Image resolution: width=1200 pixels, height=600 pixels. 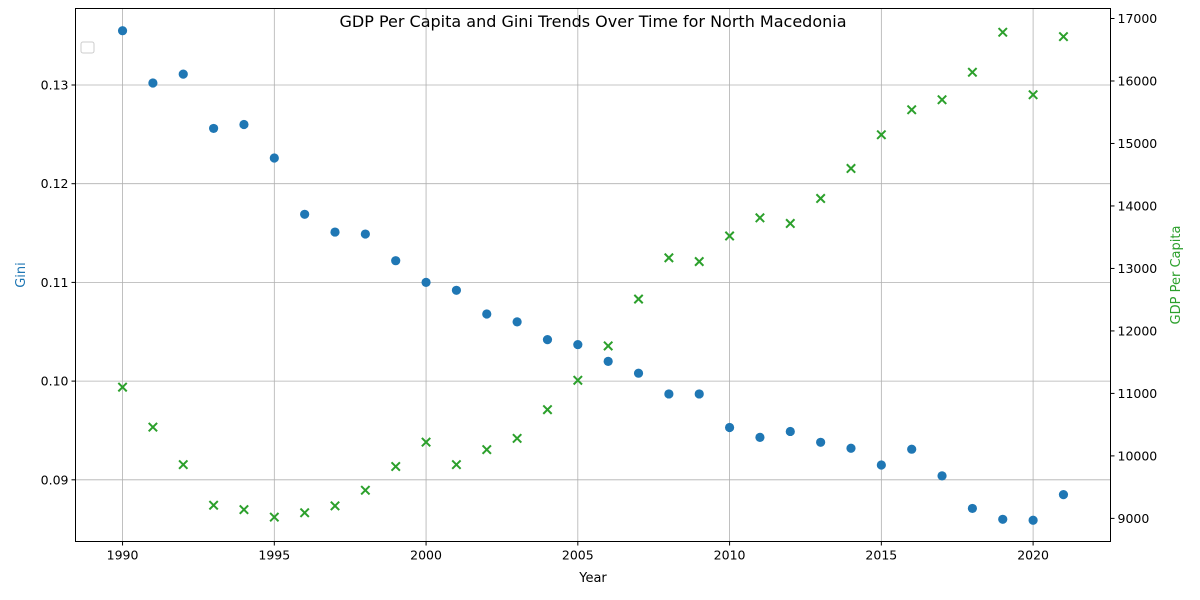 I want to click on legend-box, so click(x=87, y=47).